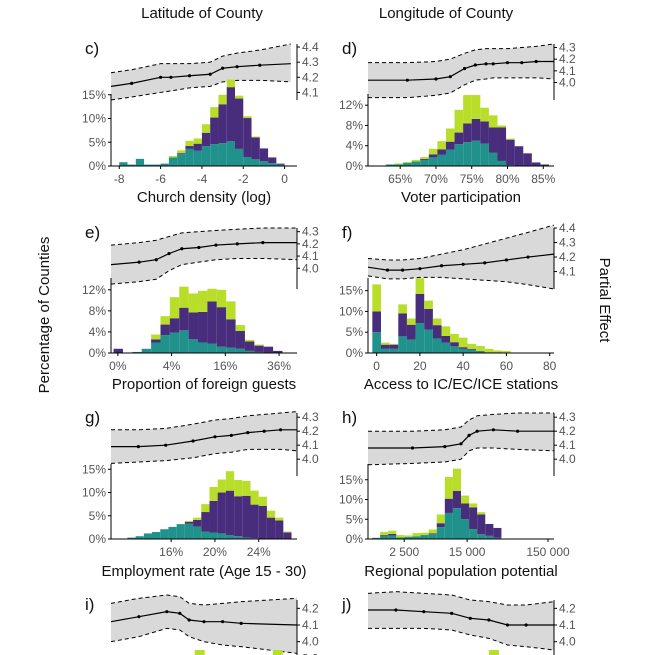 This screenshot has width=655, height=655. I want to click on panel-g-effect-line, so click(204, 438).